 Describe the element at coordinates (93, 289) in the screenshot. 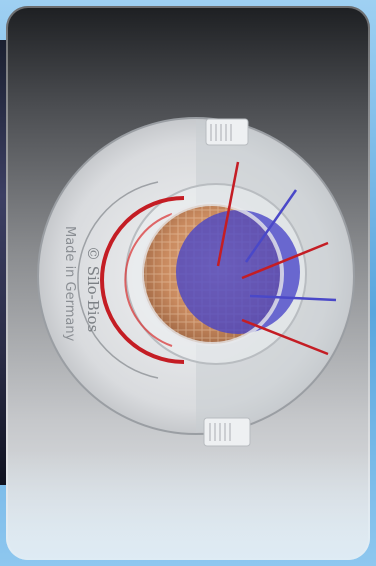

I see `brand-label: © Silo-Bios` at that location.